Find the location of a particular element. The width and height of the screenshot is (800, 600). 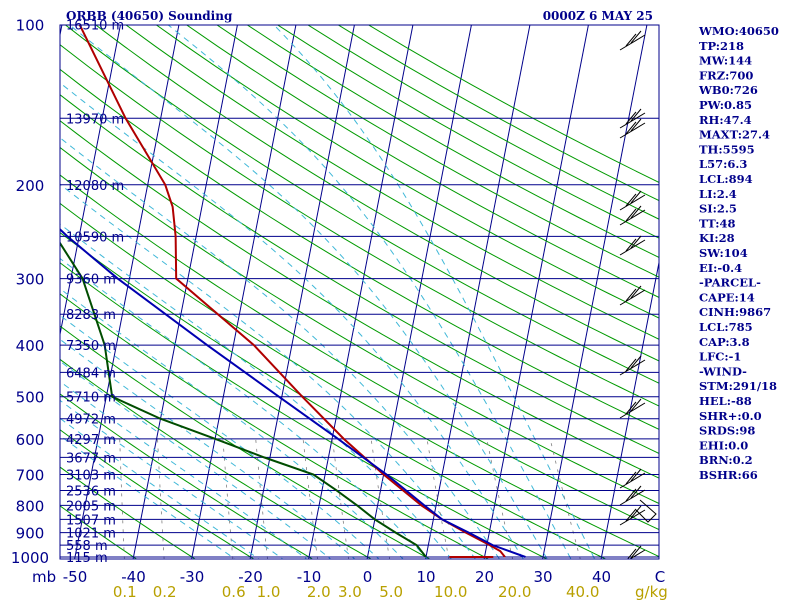

index-value: CAPE:14 is located at coordinates (727, 297).